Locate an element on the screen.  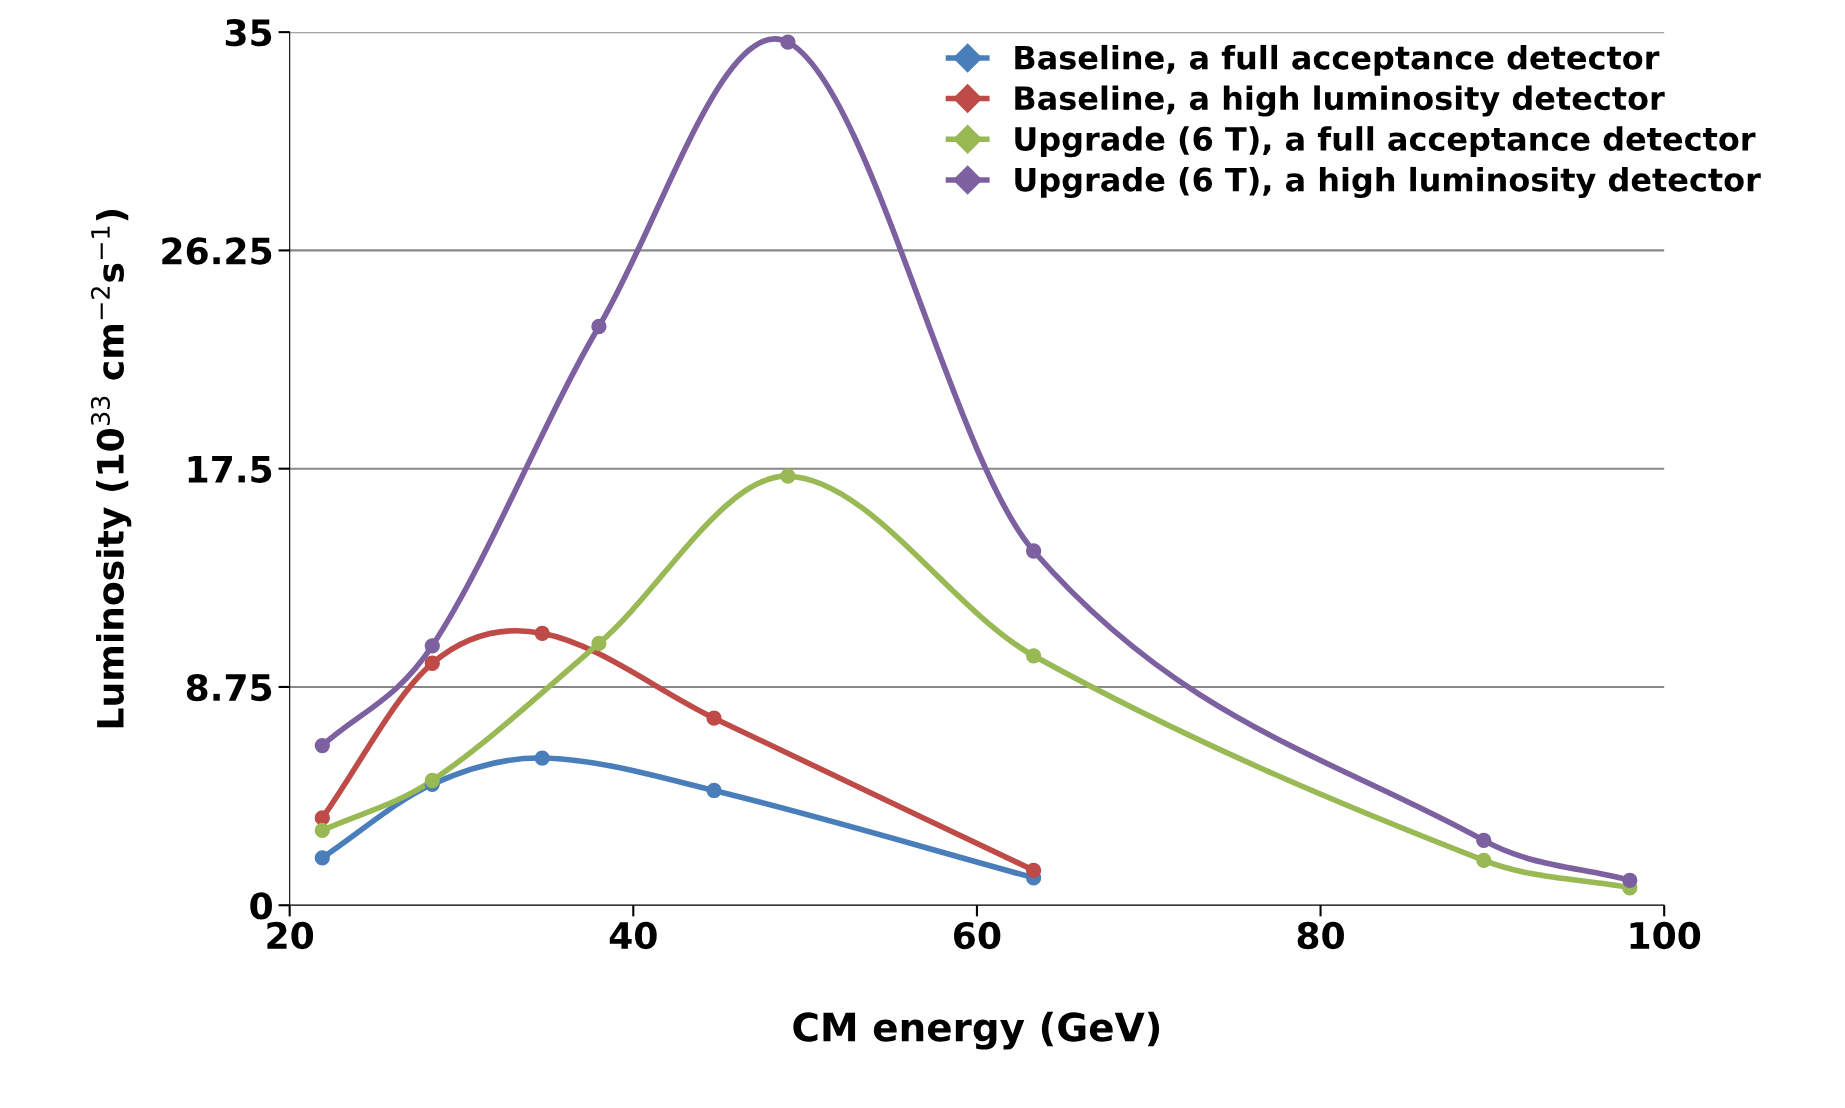
legend-label: Upgrade (6 T), a full acceptance detector is located at coordinates (1385, 142).